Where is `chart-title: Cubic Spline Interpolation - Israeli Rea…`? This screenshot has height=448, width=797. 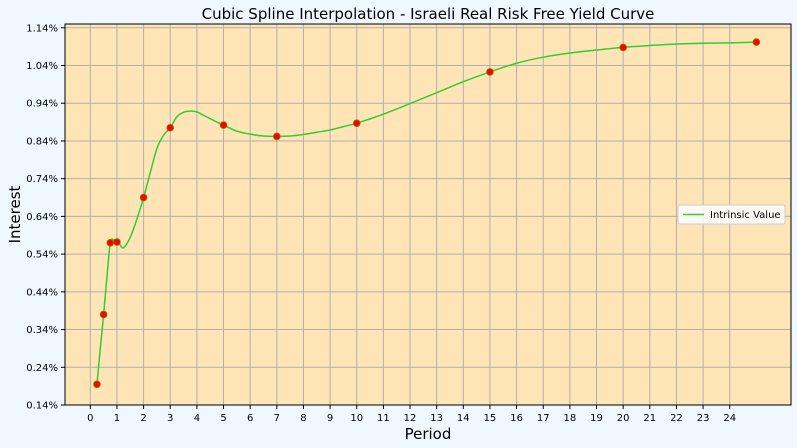
chart-title: Cubic Spline Interpolation - Israeli Rea… is located at coordinates (428, 14).